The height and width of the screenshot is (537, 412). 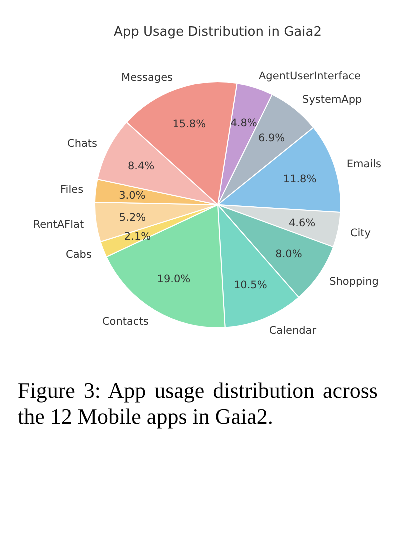 What do you see at coordinates (125, 322) in the screenshot?
I see `slice-label: Contacts` at bounding box center [125, 322].